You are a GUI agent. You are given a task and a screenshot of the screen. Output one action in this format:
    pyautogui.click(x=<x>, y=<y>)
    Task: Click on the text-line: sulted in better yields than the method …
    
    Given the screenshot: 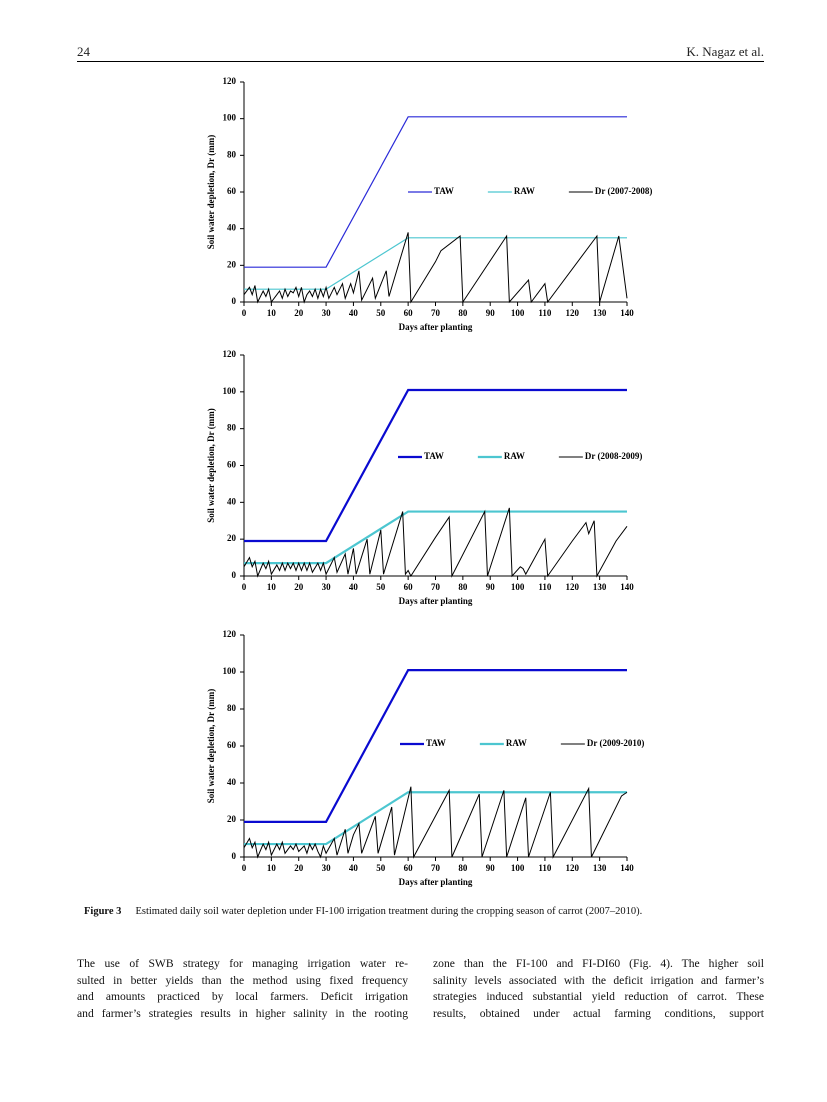 What is the action you would take?
    pyautogui.click(x=242, y=980)
    